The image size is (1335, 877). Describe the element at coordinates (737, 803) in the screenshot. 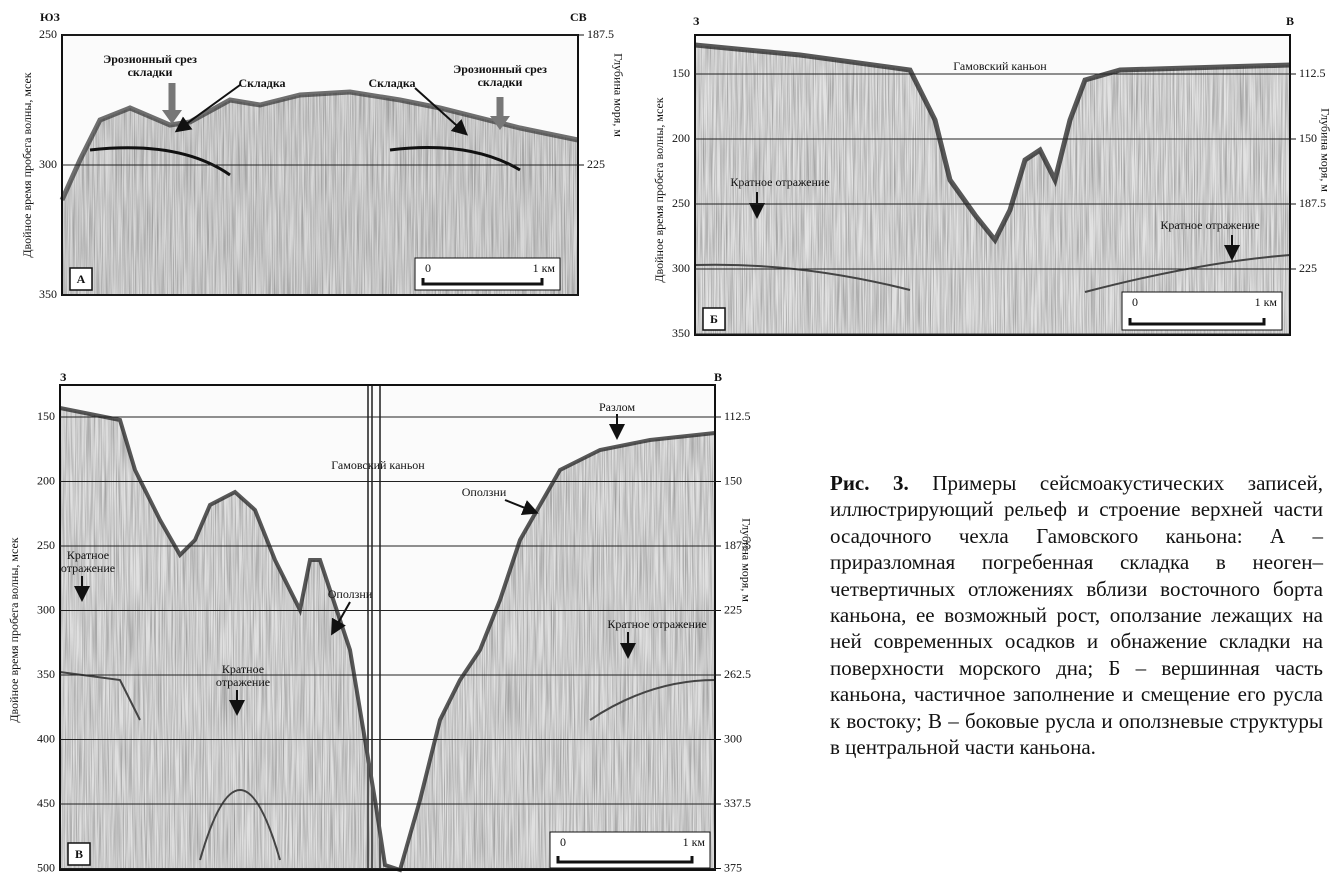

I see `right-tick-label: 337.5` at that location.